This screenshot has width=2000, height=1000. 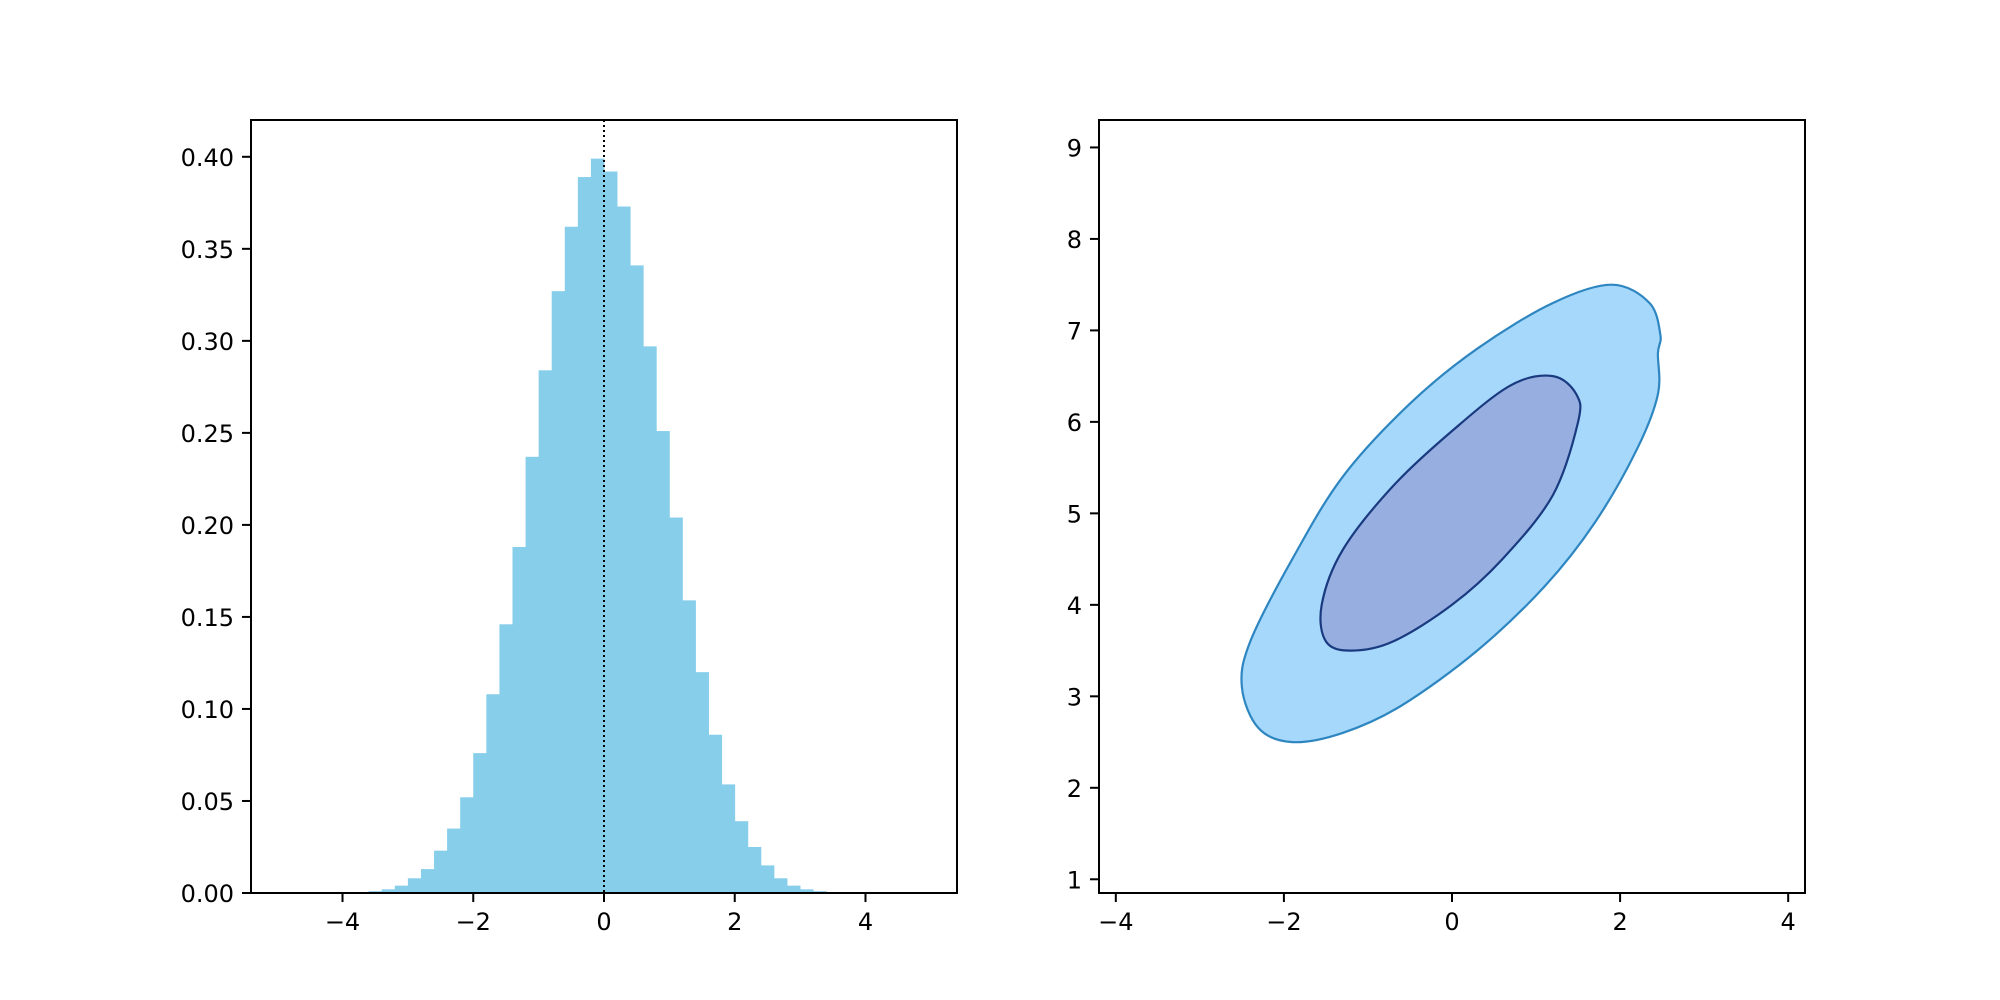 I want to click on histogram-y-tick-label: 0.00, so click(x=207, y=894).